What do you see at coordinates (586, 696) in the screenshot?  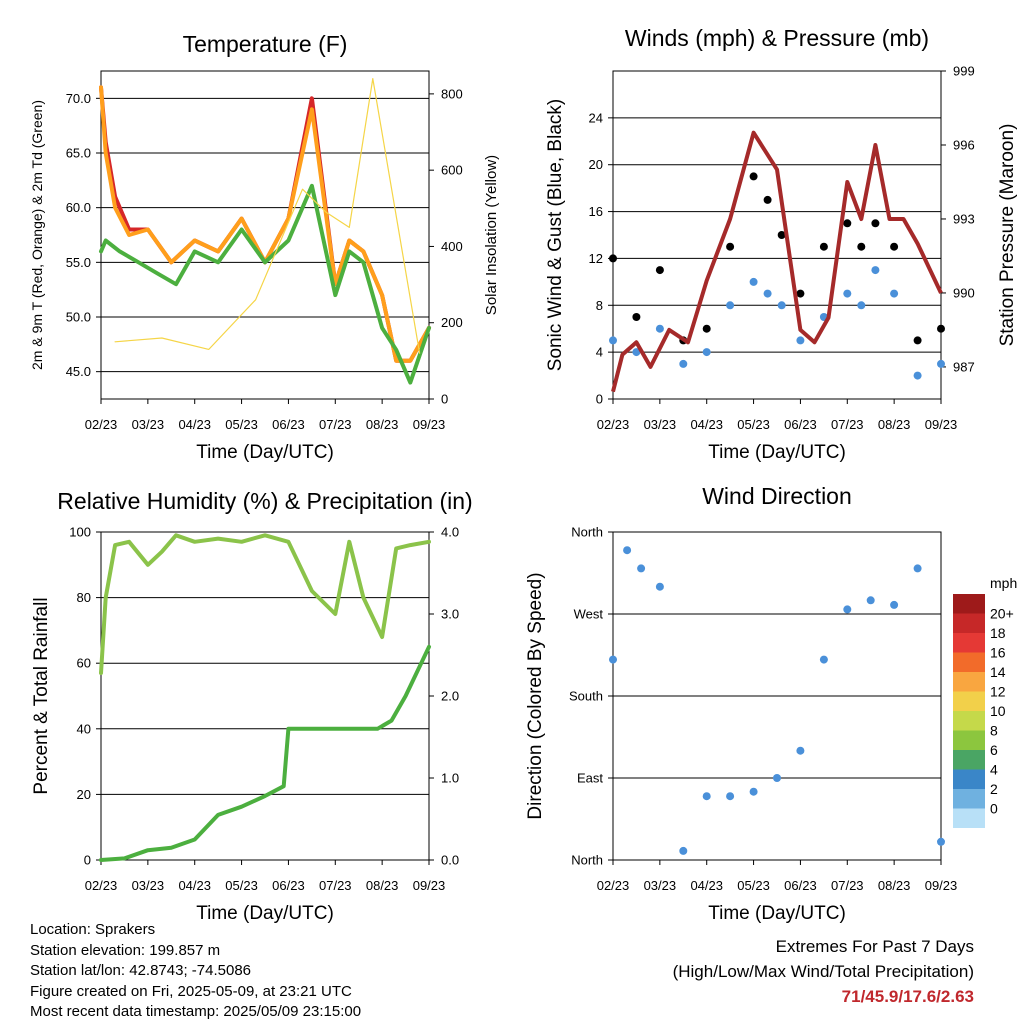 I see `y-tick-label-3-2: South` at bounding box center [586, 696].